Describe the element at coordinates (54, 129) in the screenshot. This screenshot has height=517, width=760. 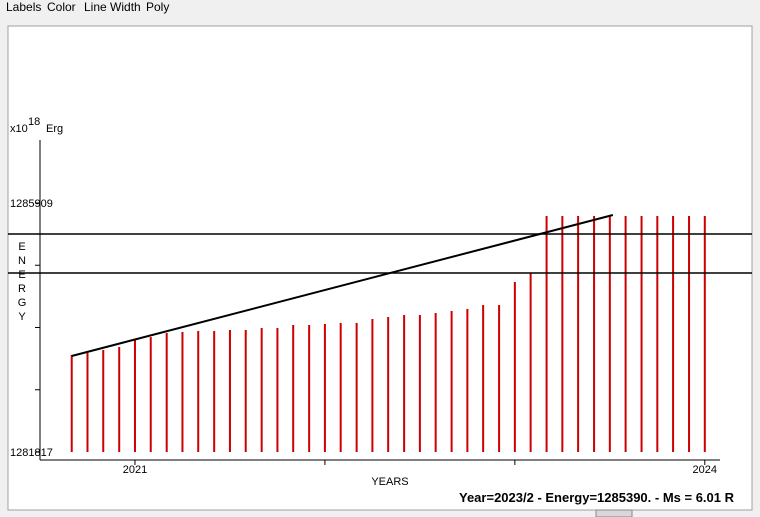
I see `y-unit-name: Erg` at that location.